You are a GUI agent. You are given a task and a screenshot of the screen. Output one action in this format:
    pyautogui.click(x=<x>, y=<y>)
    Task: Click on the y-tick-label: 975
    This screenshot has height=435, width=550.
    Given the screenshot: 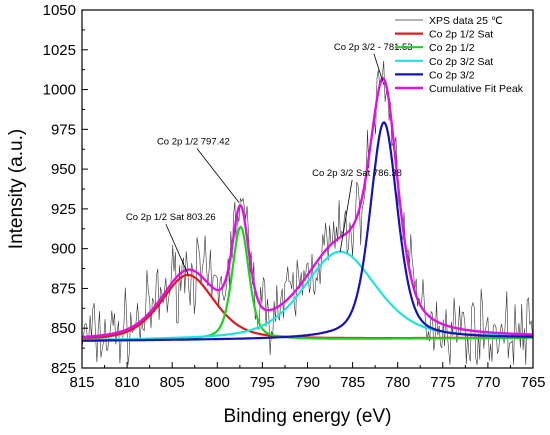 What is the action you would take?
    pyautogui.click(x=63, y=129)
    